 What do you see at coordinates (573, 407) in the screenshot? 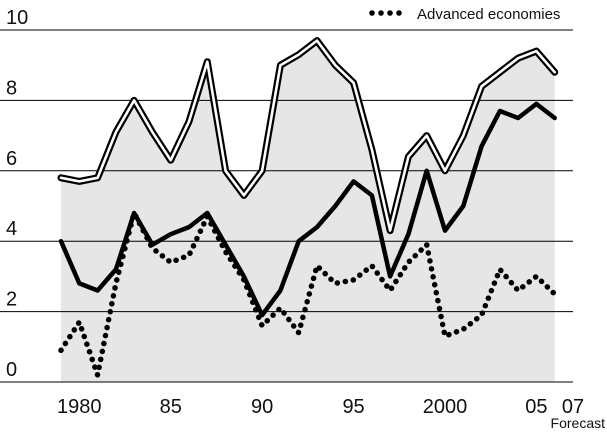
I see `x-tick-label-07: 07` at bounding box center [573, 407].